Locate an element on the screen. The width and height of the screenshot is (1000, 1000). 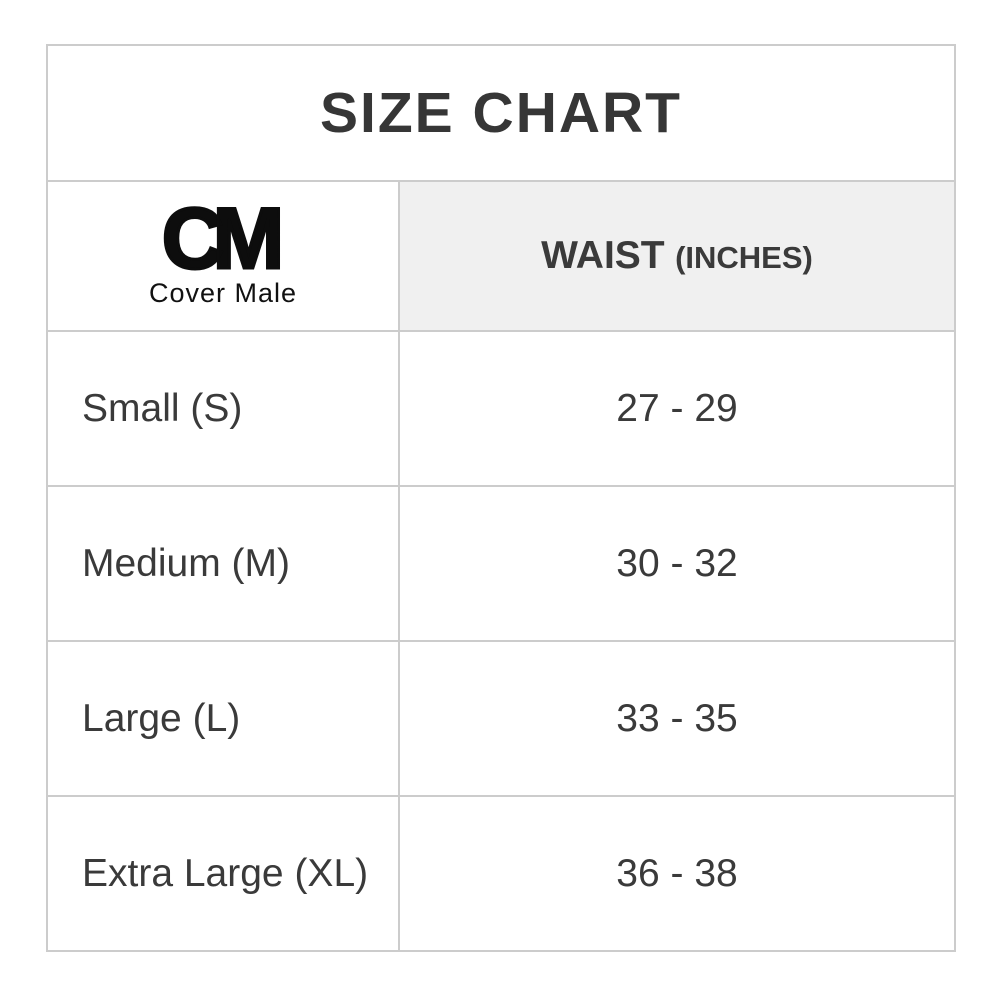
title-row: SIZE CHART is located at coordinates (501, 113).